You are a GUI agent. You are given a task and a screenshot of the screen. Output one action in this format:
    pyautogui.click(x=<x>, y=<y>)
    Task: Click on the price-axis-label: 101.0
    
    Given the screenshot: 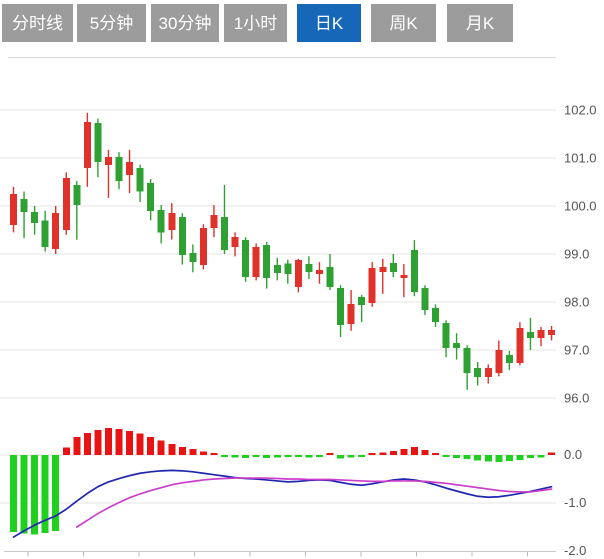 What is the action you would take?
    pyautogui.click(x=580, y=158)
    